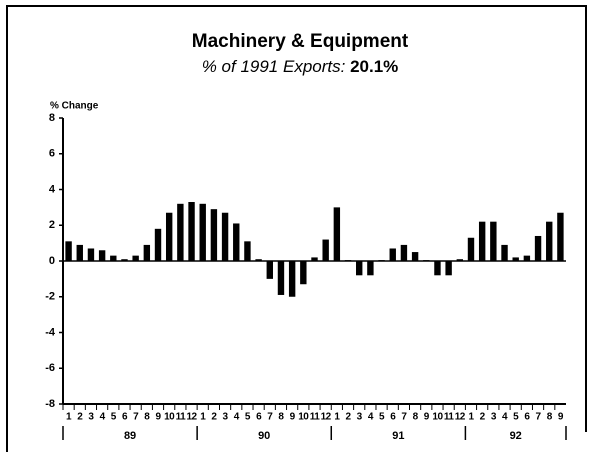 This screenshot has width=591, height=452. Describe the element at coordinates (50, 332) in the screenshot. I see `y-tick-label: -4` at that location.